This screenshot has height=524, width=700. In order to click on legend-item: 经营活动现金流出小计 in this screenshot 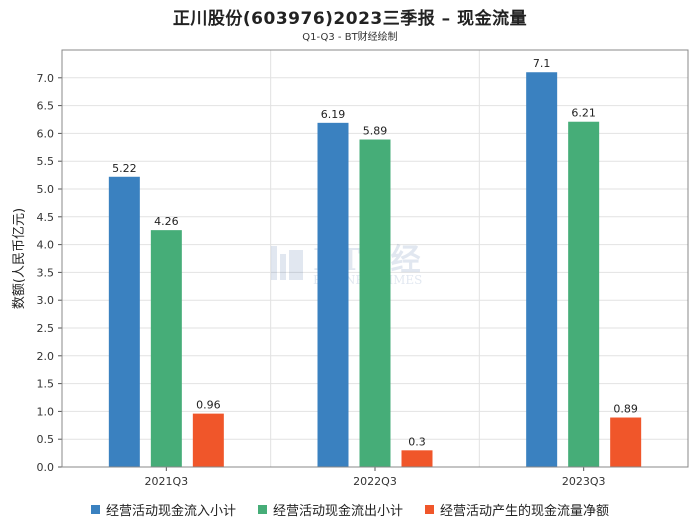, I will do `click(330, 509)`.